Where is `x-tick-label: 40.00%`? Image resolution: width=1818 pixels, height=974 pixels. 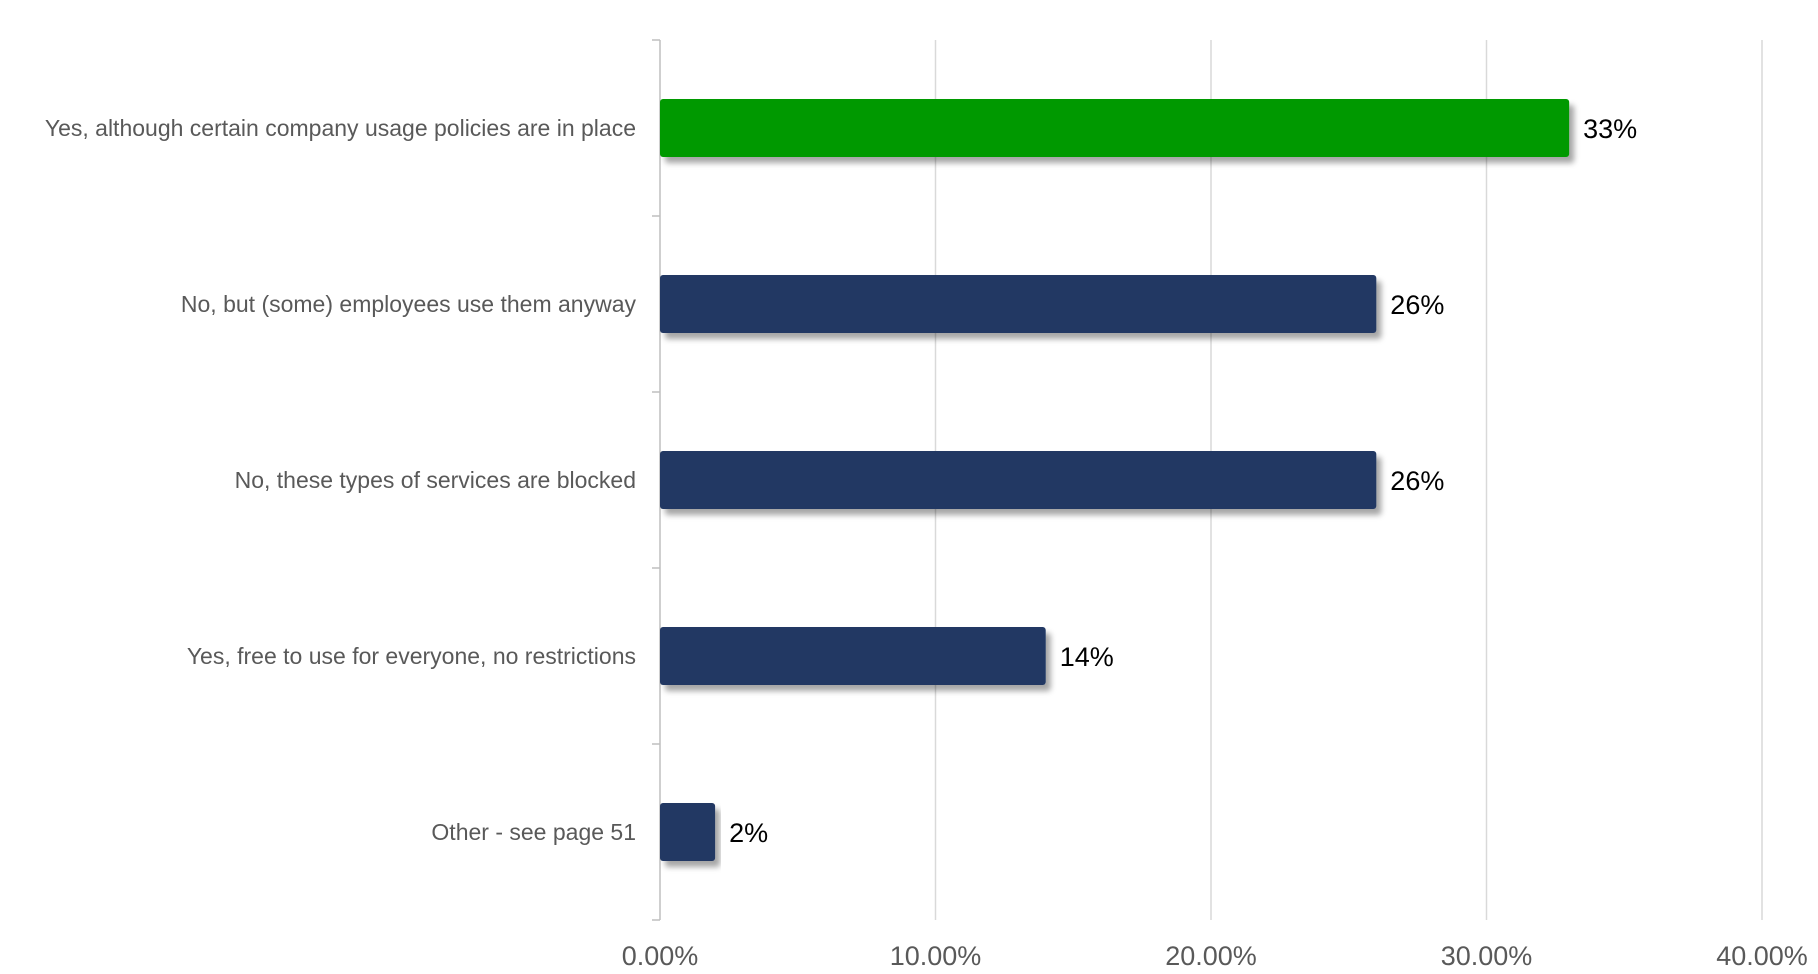
x-tick-label: 40.00% is located at coordinates (1762, 956).